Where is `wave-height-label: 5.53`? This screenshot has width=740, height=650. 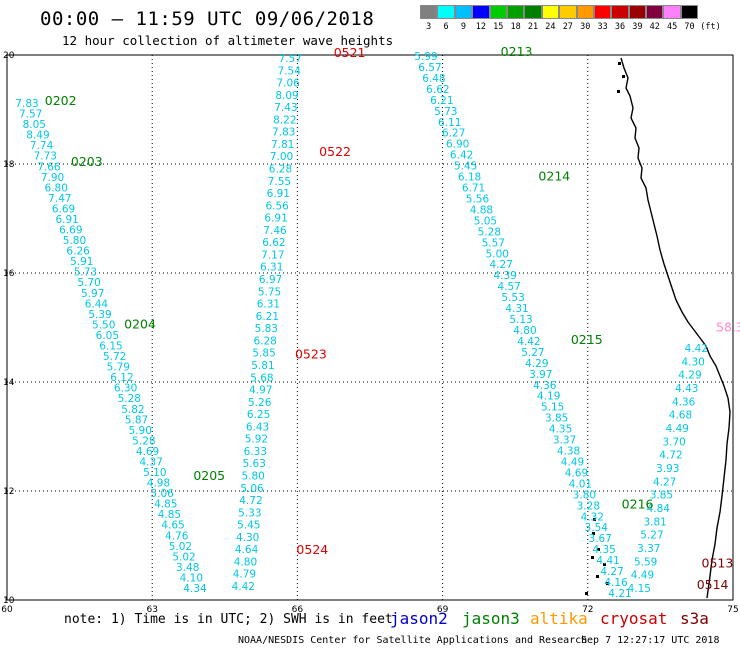
wave-height-label: 5.53 is located at coordinates (512, 298).